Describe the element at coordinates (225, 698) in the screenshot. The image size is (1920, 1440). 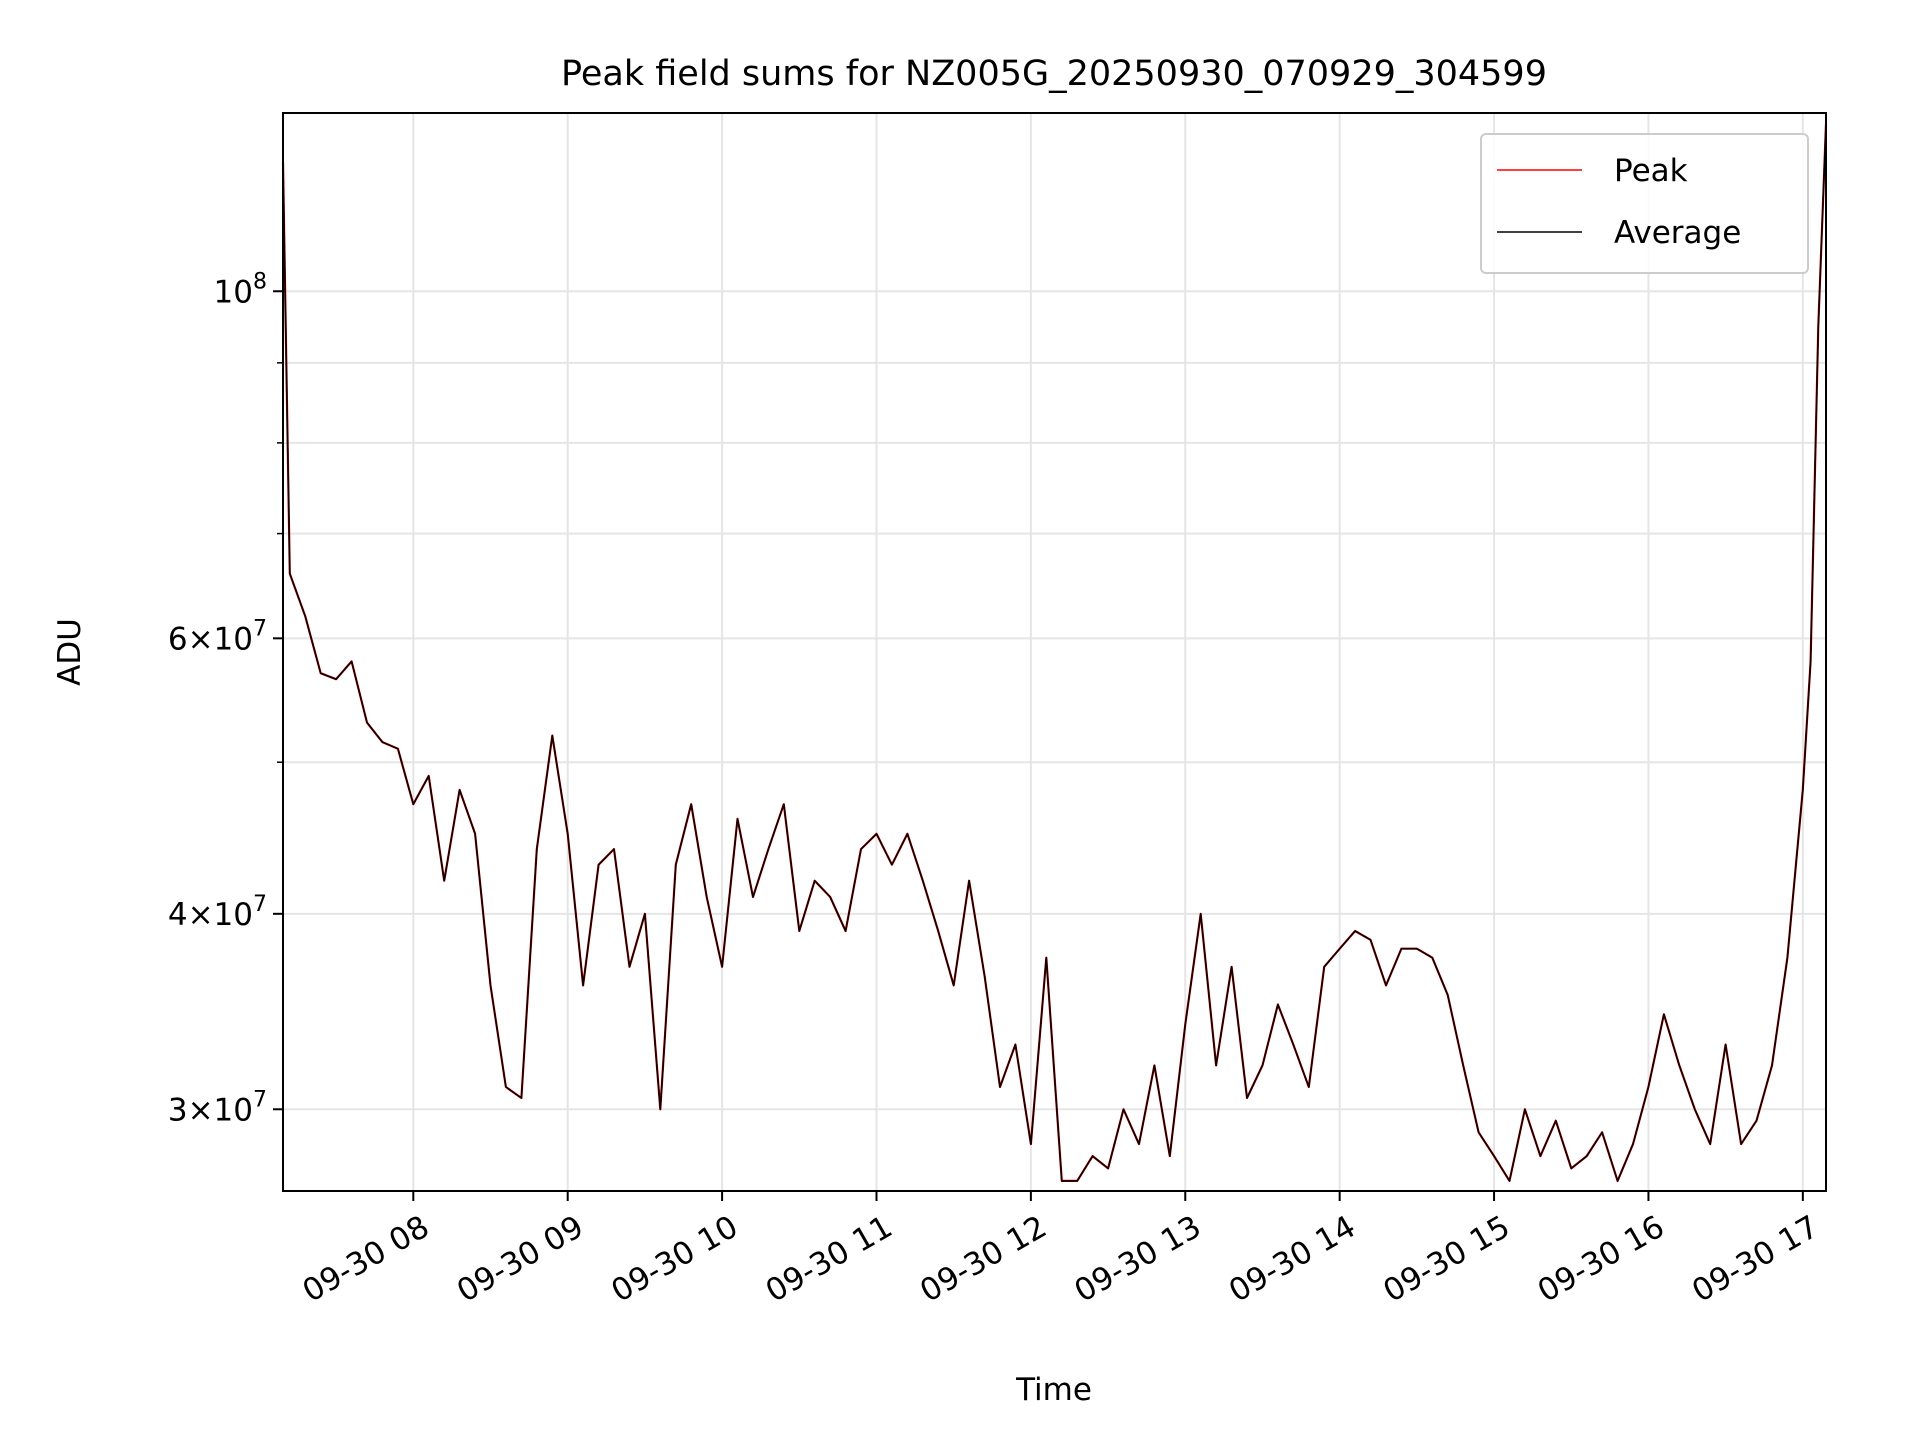
I see `y-axis: 3×107 4×107 6×107 108` at that location.